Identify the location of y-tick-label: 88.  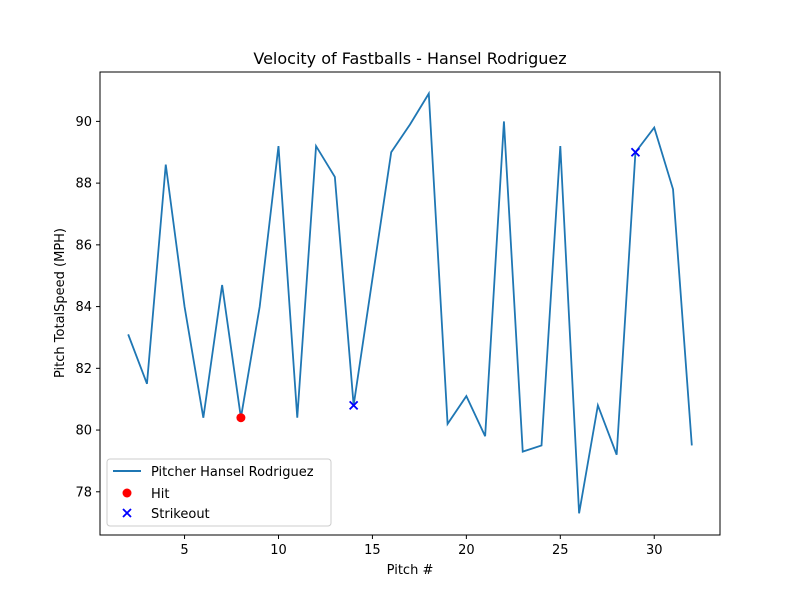
(83, 184).